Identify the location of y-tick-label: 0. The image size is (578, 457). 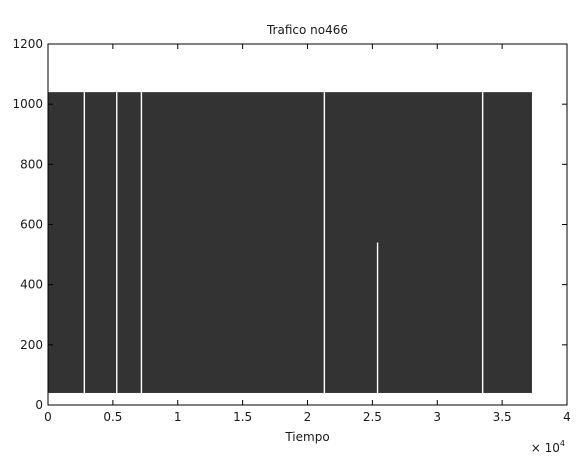
(39, 405).